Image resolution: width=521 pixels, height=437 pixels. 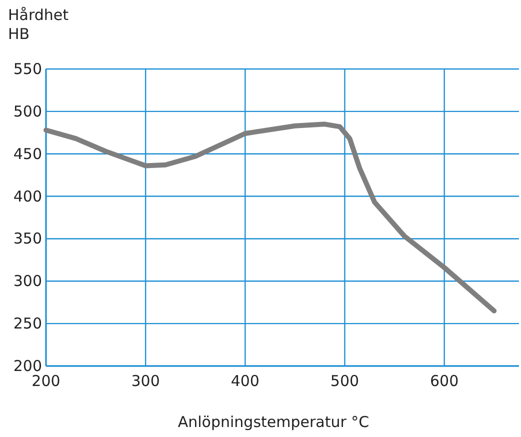 I want to click on y-tick-label: 300, so click(x=27, y=281).